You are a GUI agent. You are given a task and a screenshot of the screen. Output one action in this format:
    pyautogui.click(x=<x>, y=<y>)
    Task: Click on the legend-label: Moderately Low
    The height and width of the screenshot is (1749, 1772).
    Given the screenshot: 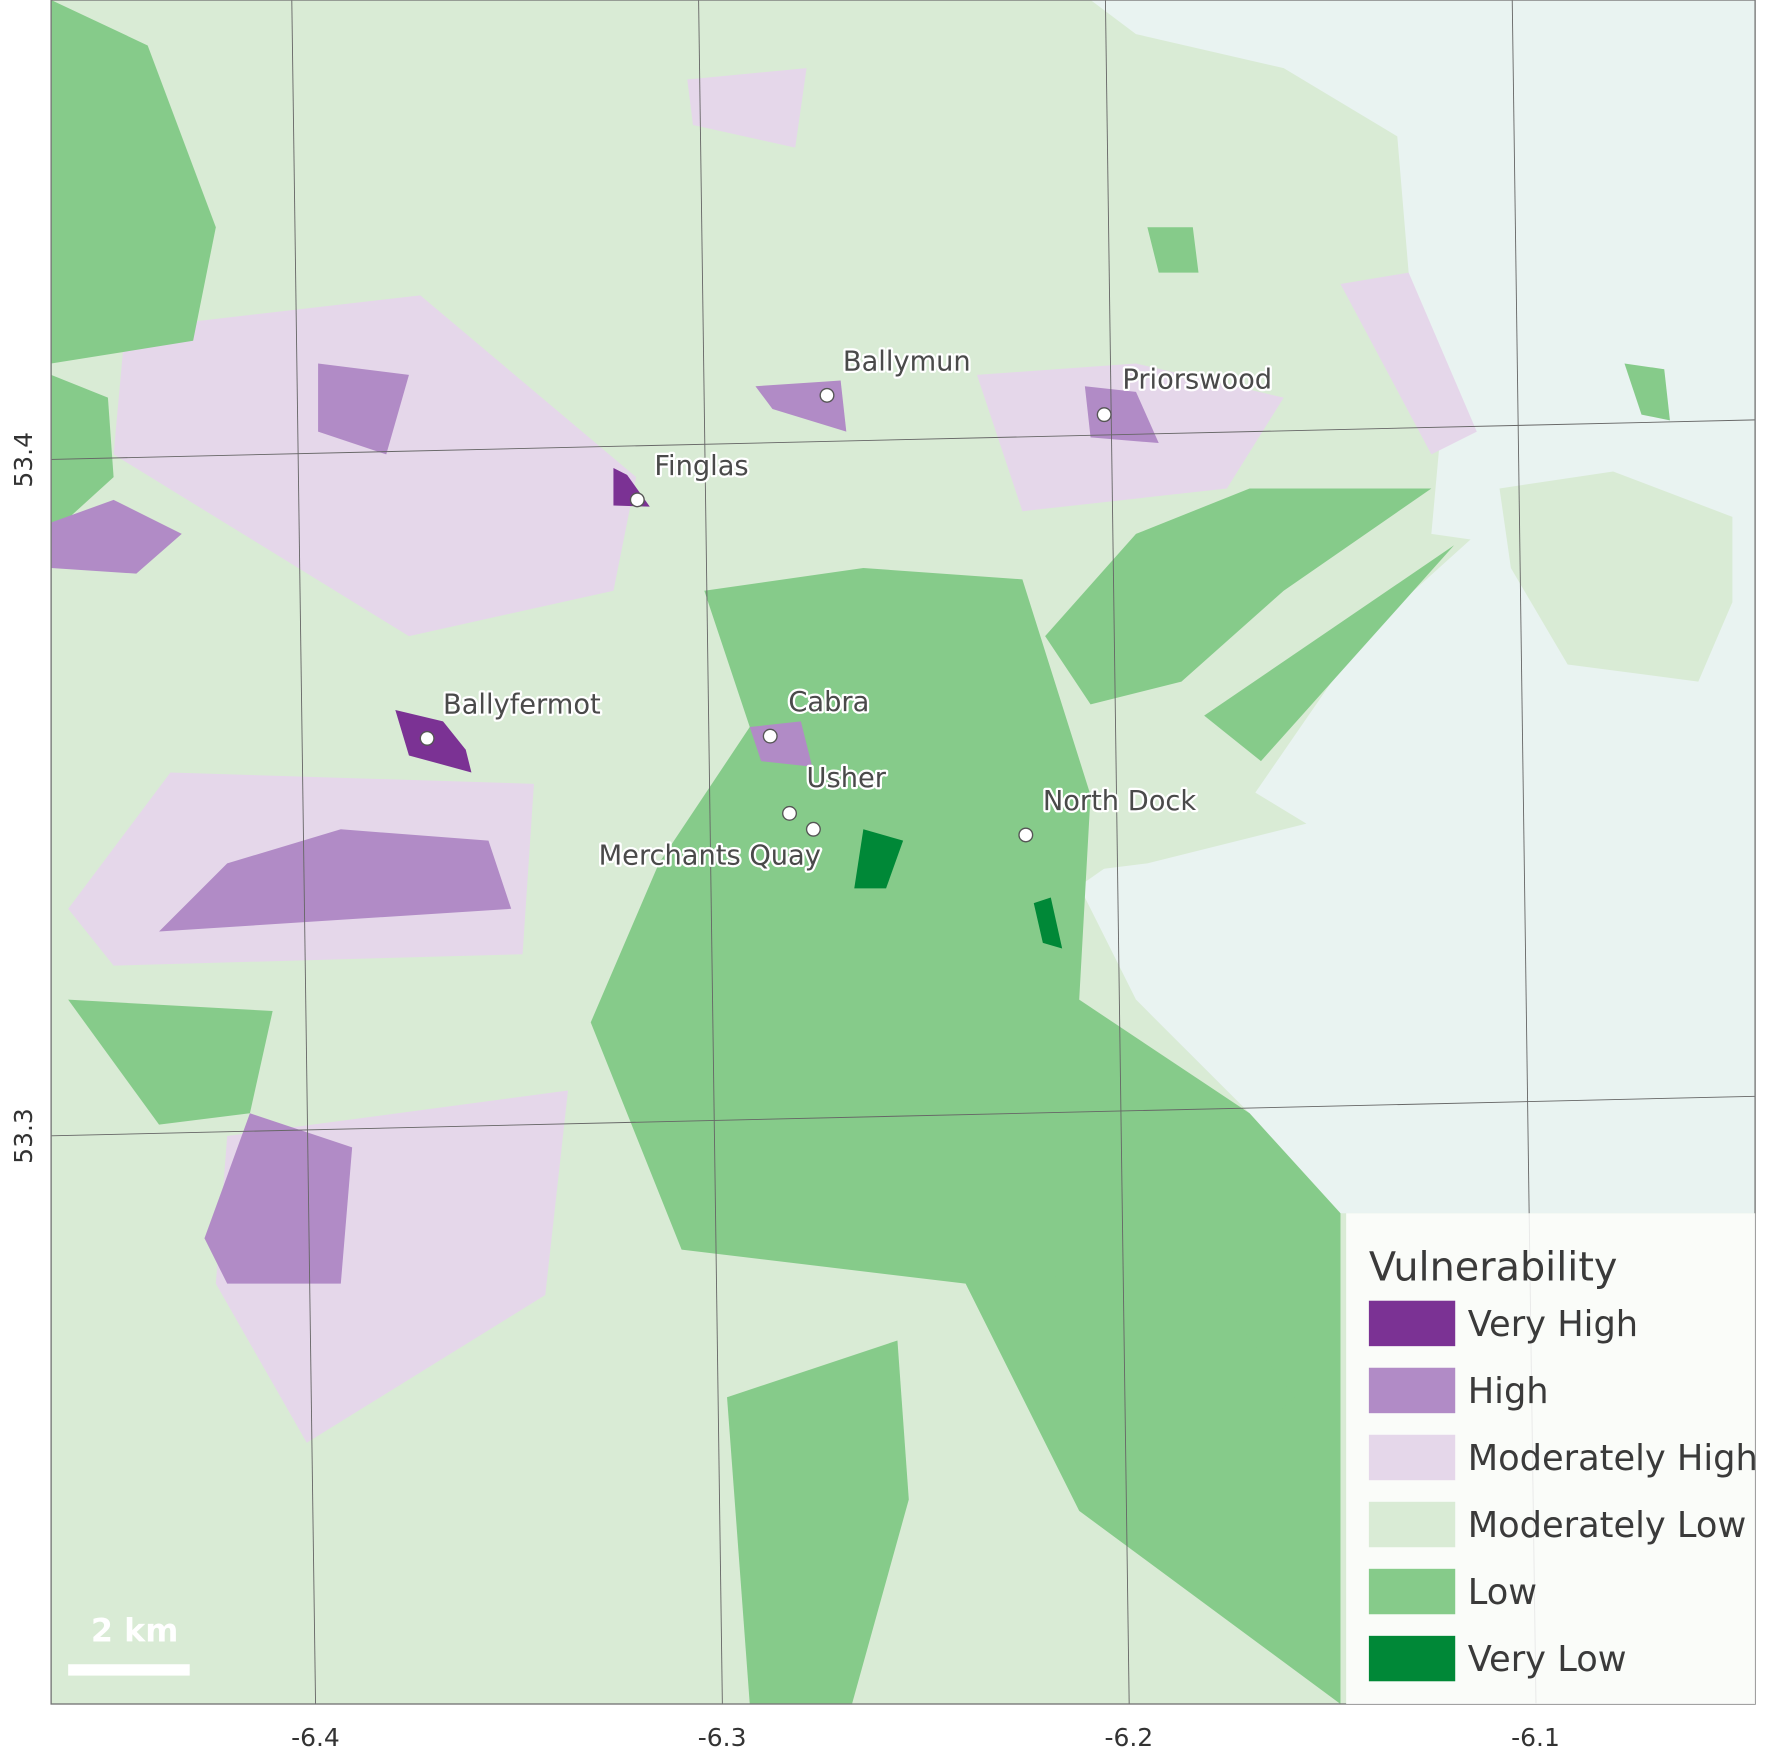 What is the action you would take?
    pyautogui.click(x=1607, y=1525)
    